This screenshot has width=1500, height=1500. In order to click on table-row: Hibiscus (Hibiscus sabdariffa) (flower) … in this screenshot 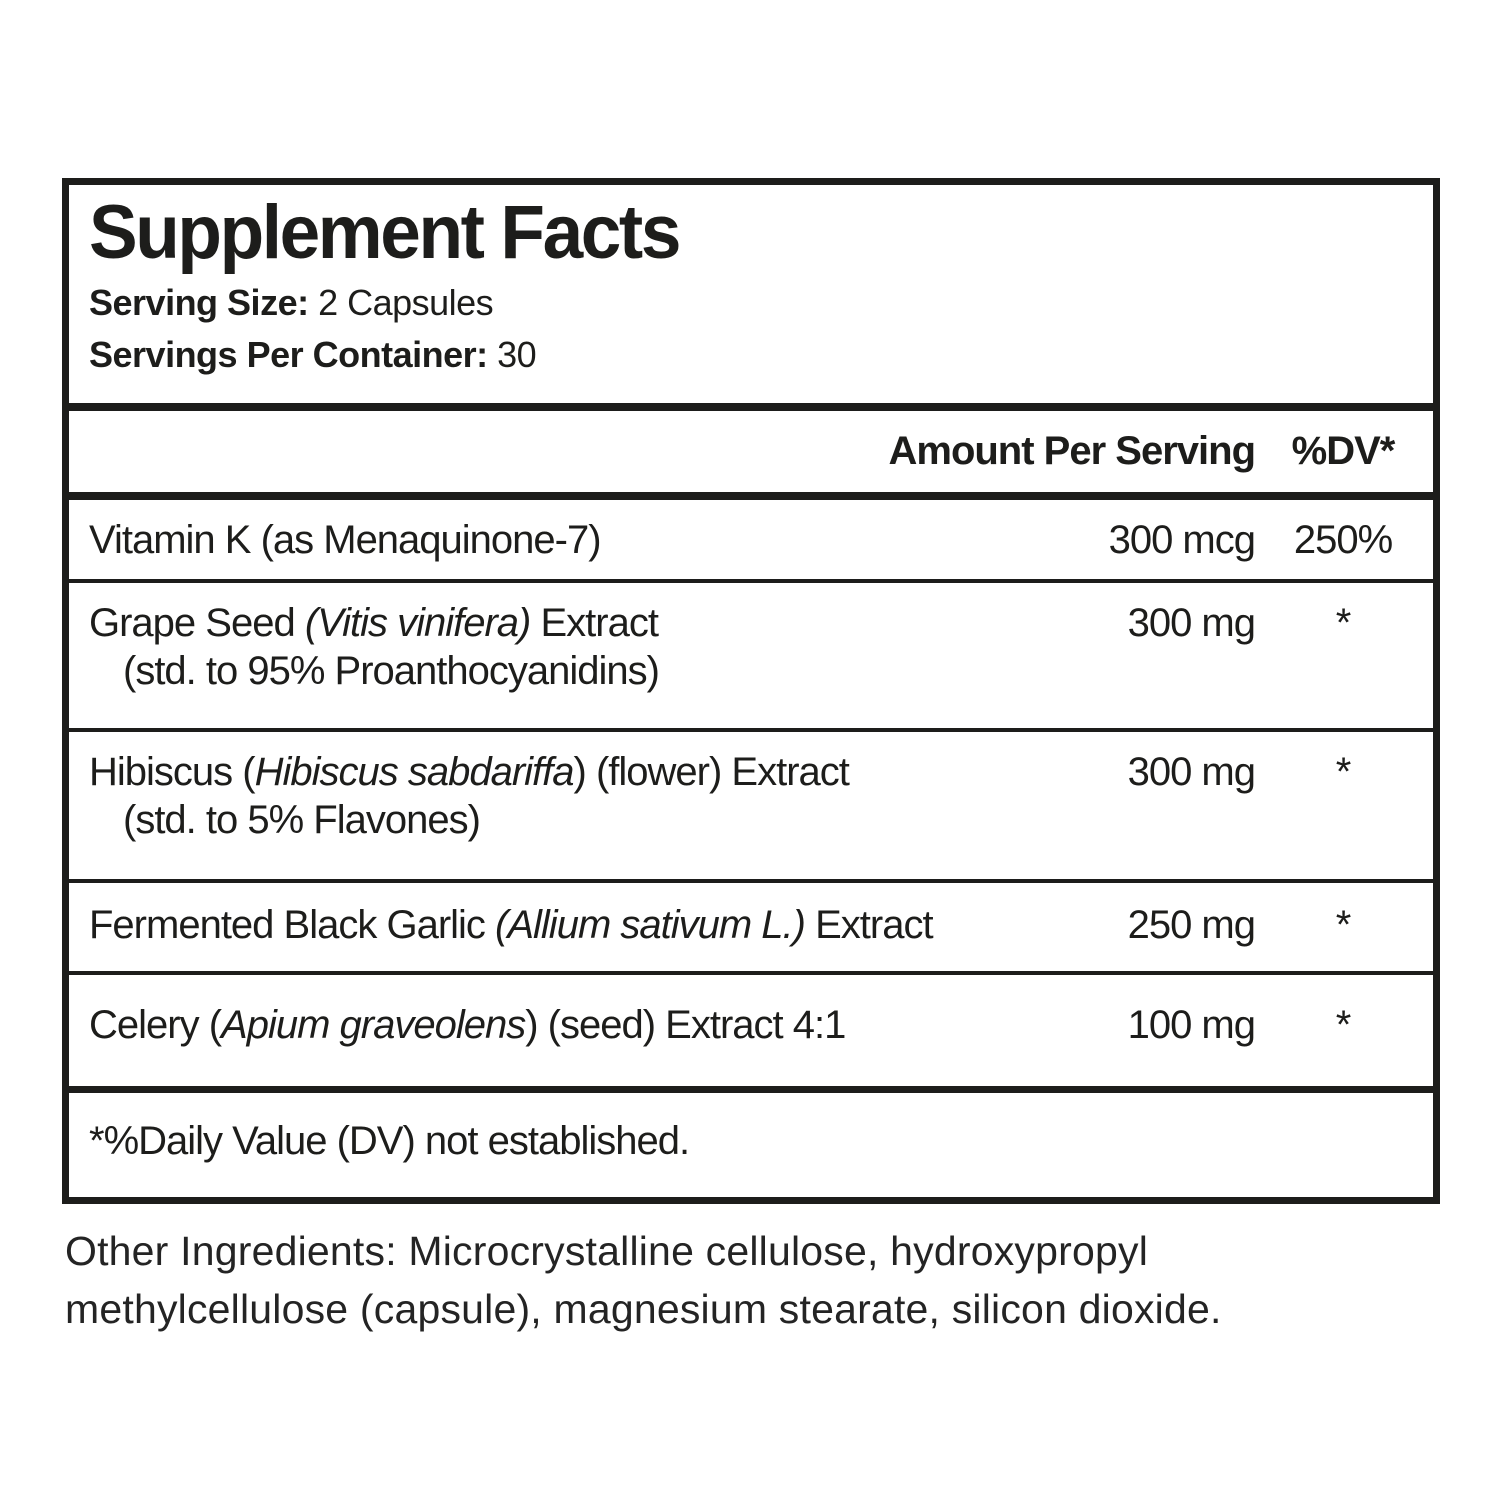, I will do `click(751, 807)`.